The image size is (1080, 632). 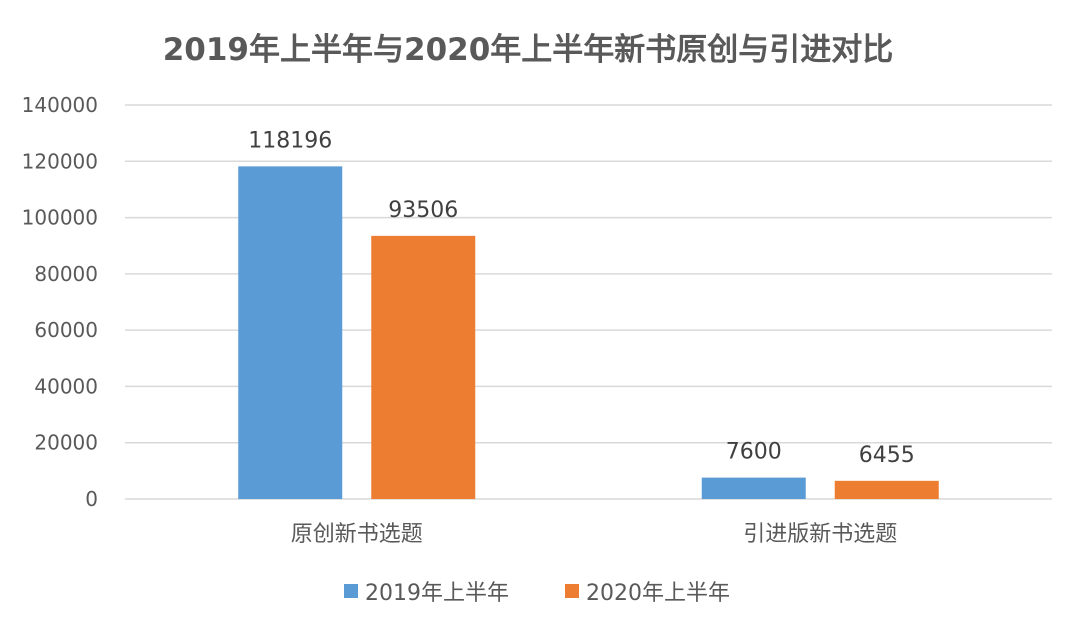 I want to click on y-tick-label: 140000, so click(x=60, y=105).